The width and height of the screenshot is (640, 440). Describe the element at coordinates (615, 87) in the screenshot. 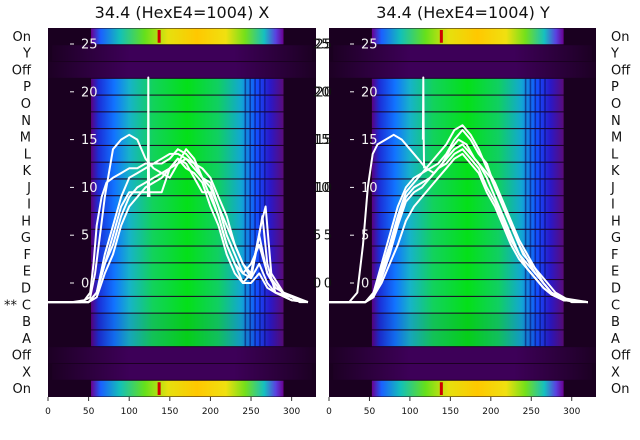

I see `row-label-p: P` at that location.